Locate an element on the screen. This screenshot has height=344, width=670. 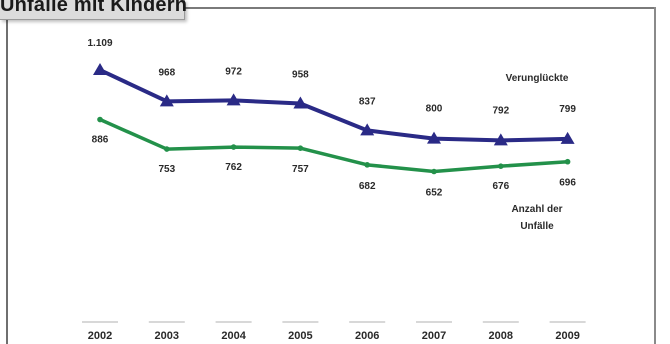
x-tick-label: 2006 is located at coordinates (367, 336).